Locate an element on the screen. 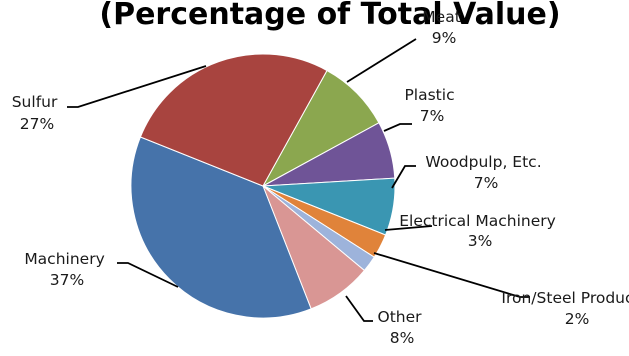 The width and height of the screenshot is (629, 356). leader-line-iron-steel-products is located at coordinates (451, 275).